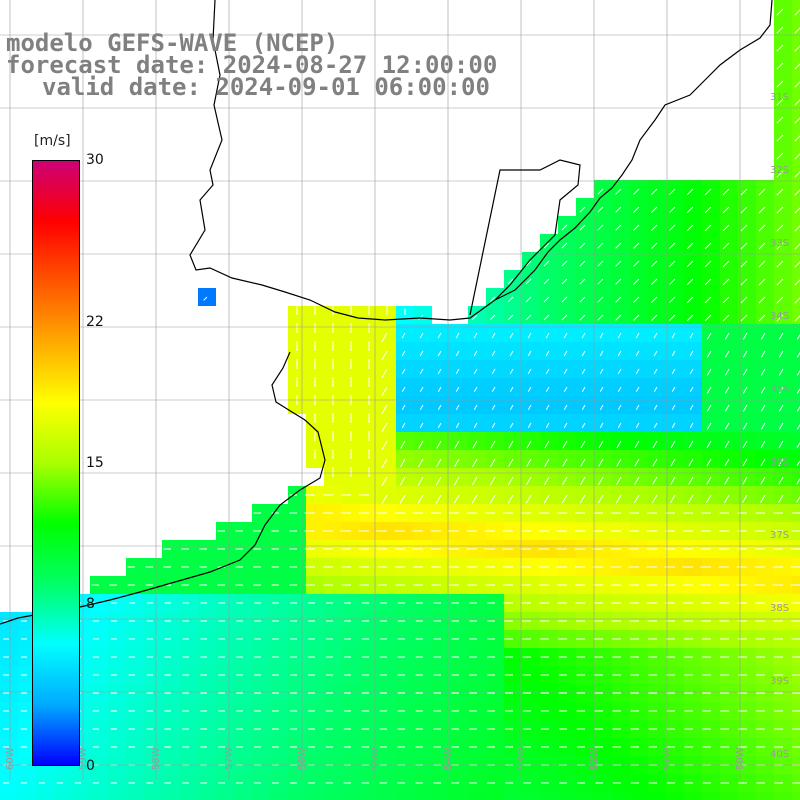 This screenshot has height=800, width=800. I want to click on latitude-label: 31S, so click(779, 97).